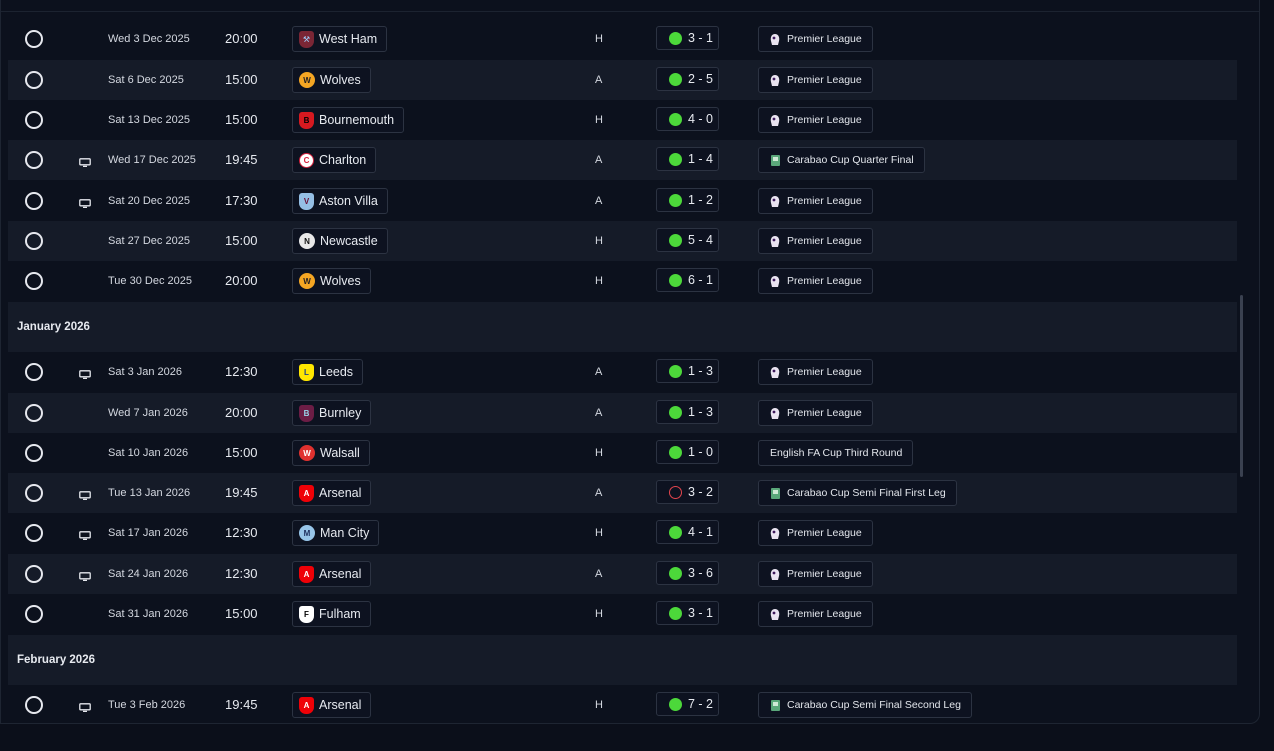  What do you see at coordinates (836, 453) in the screenshot?
I see `competition-chip: English FA Cup Third Round` at bounding box center [836, 453].